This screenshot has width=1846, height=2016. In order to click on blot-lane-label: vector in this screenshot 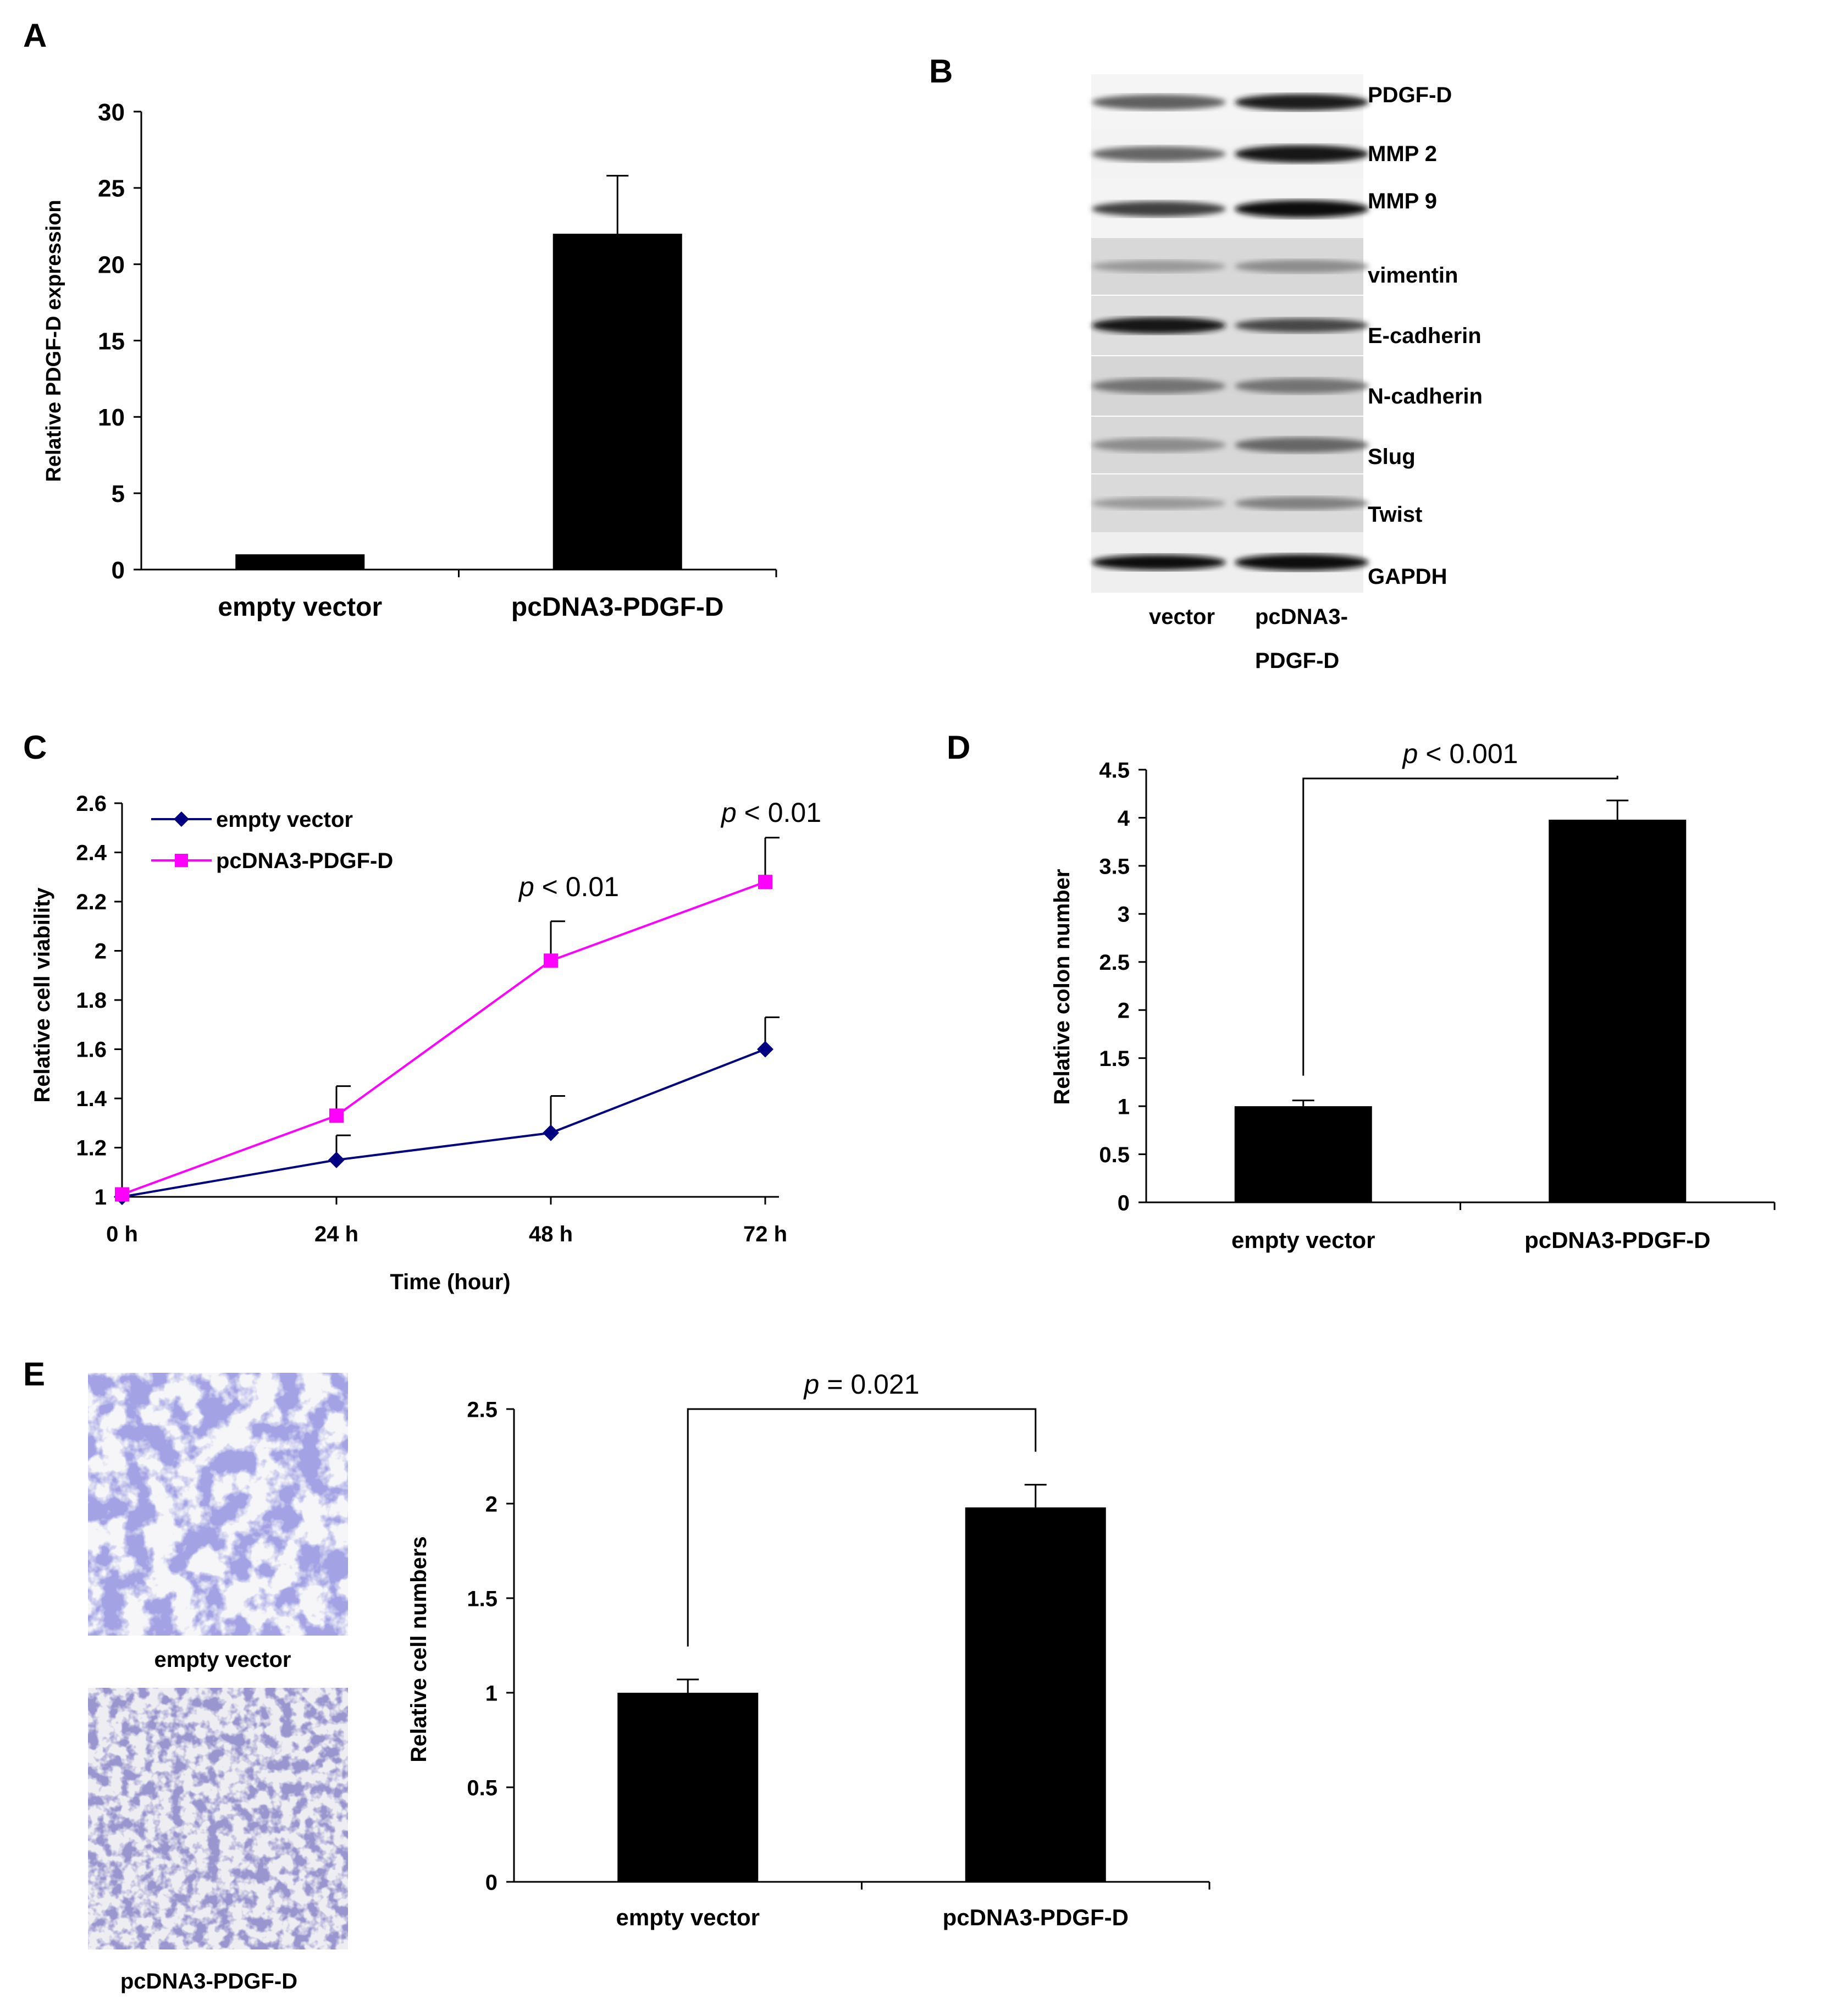, I will do `click(1182, 617)`.